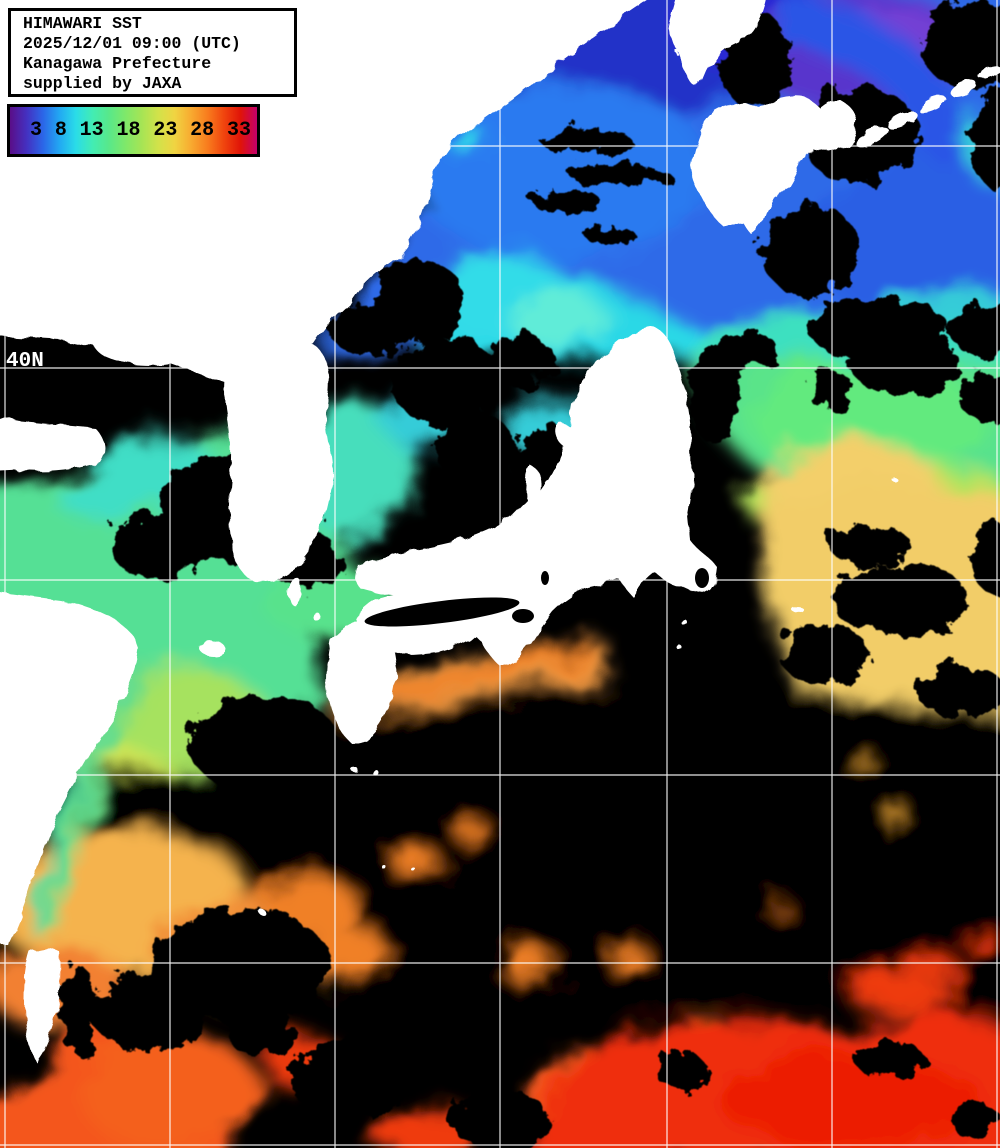  I want to click on lat-label-40n: 40N, so click(25, 361).